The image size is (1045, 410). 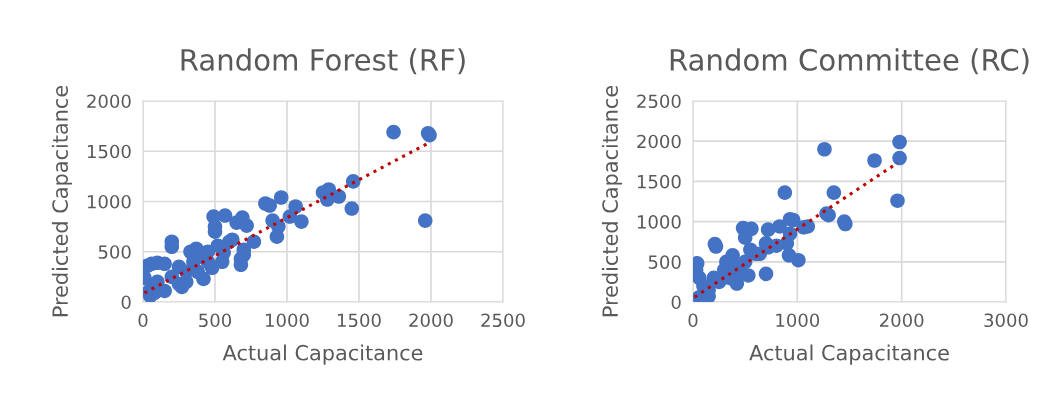 I want to click on y-tick-label: 2500, so click(x=659, y=101).